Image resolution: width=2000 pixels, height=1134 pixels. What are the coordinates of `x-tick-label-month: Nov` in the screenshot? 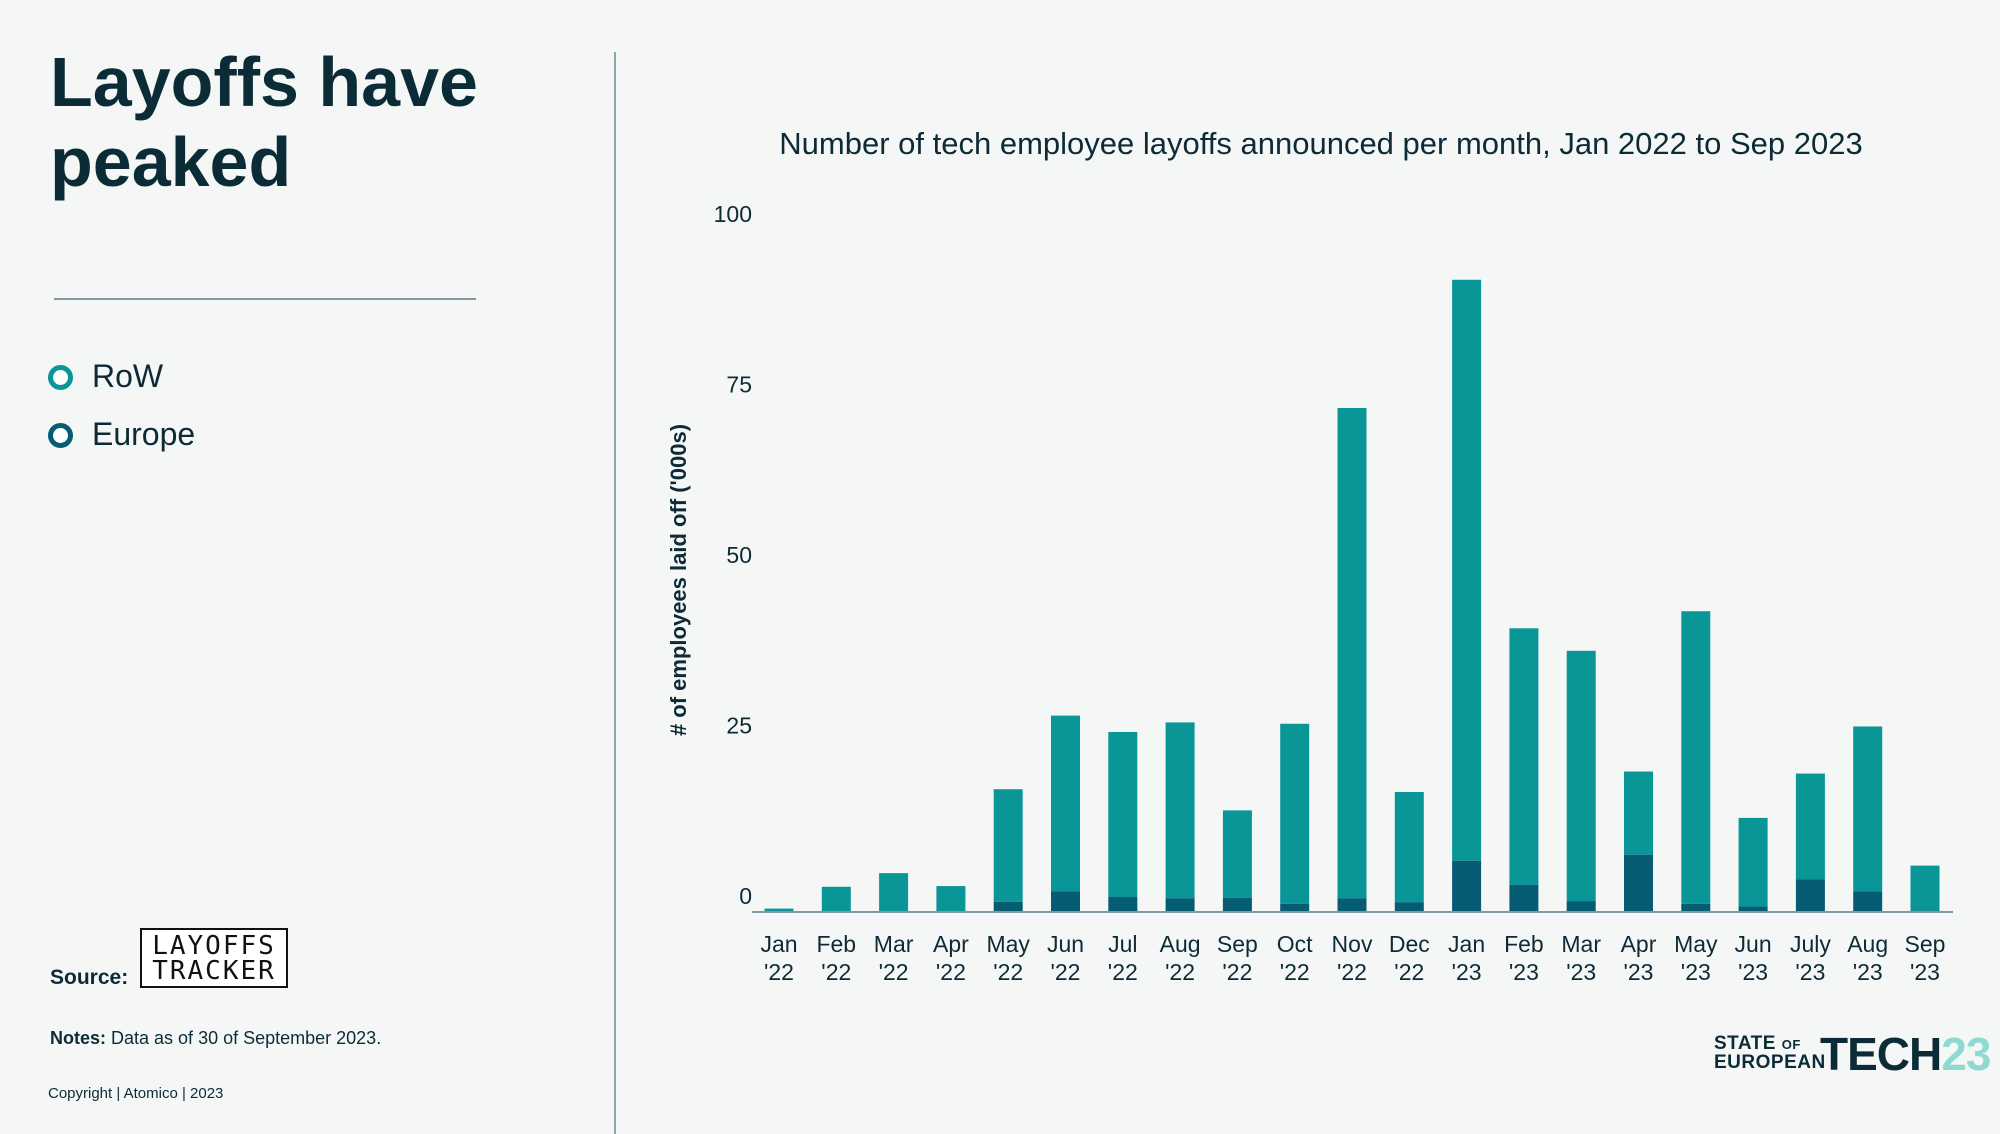 It's located at (1352, 944).